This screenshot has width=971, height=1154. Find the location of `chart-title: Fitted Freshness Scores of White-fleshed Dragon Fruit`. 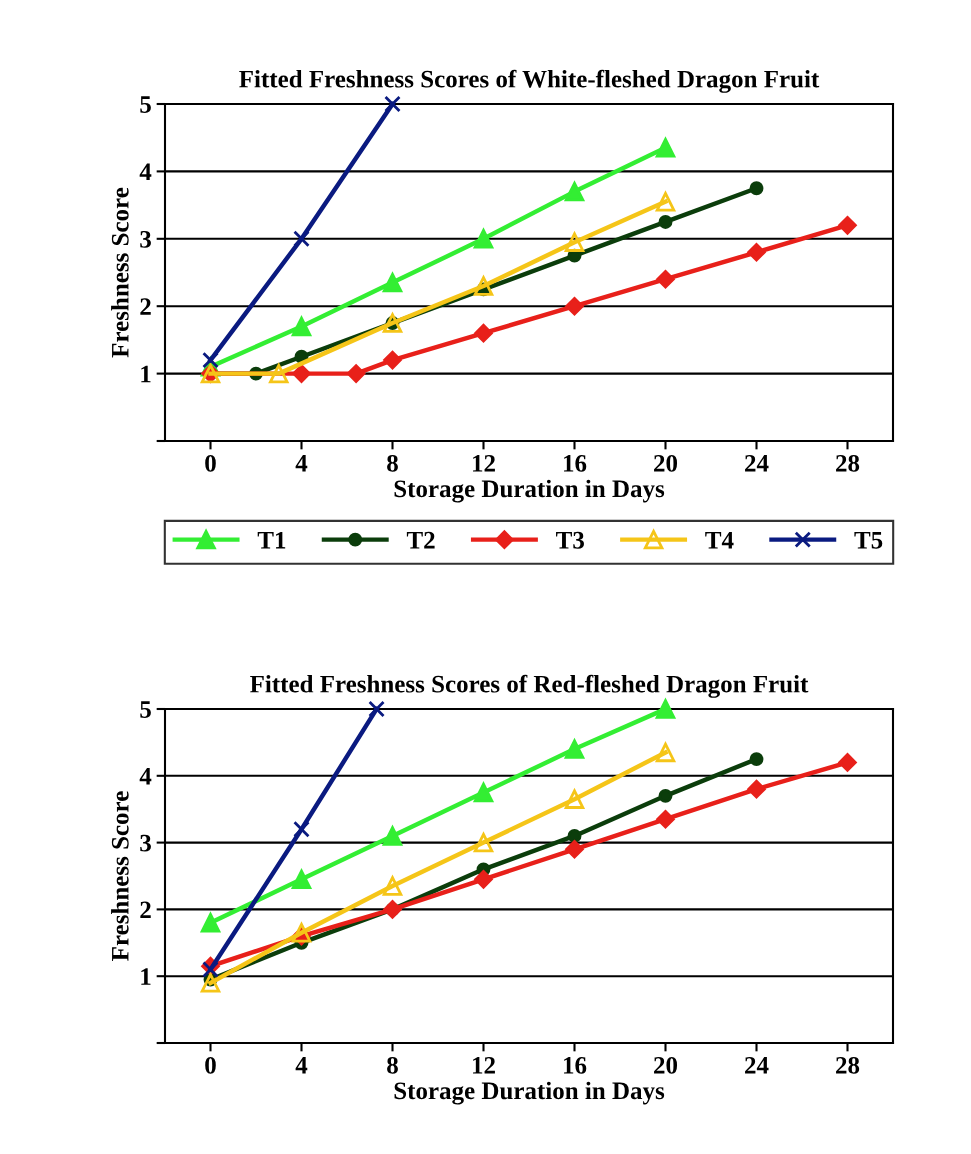

chart-title: Fitted Freshness Scores of White-fleshed Dragon Fruit is located at coordinates (529, 81).